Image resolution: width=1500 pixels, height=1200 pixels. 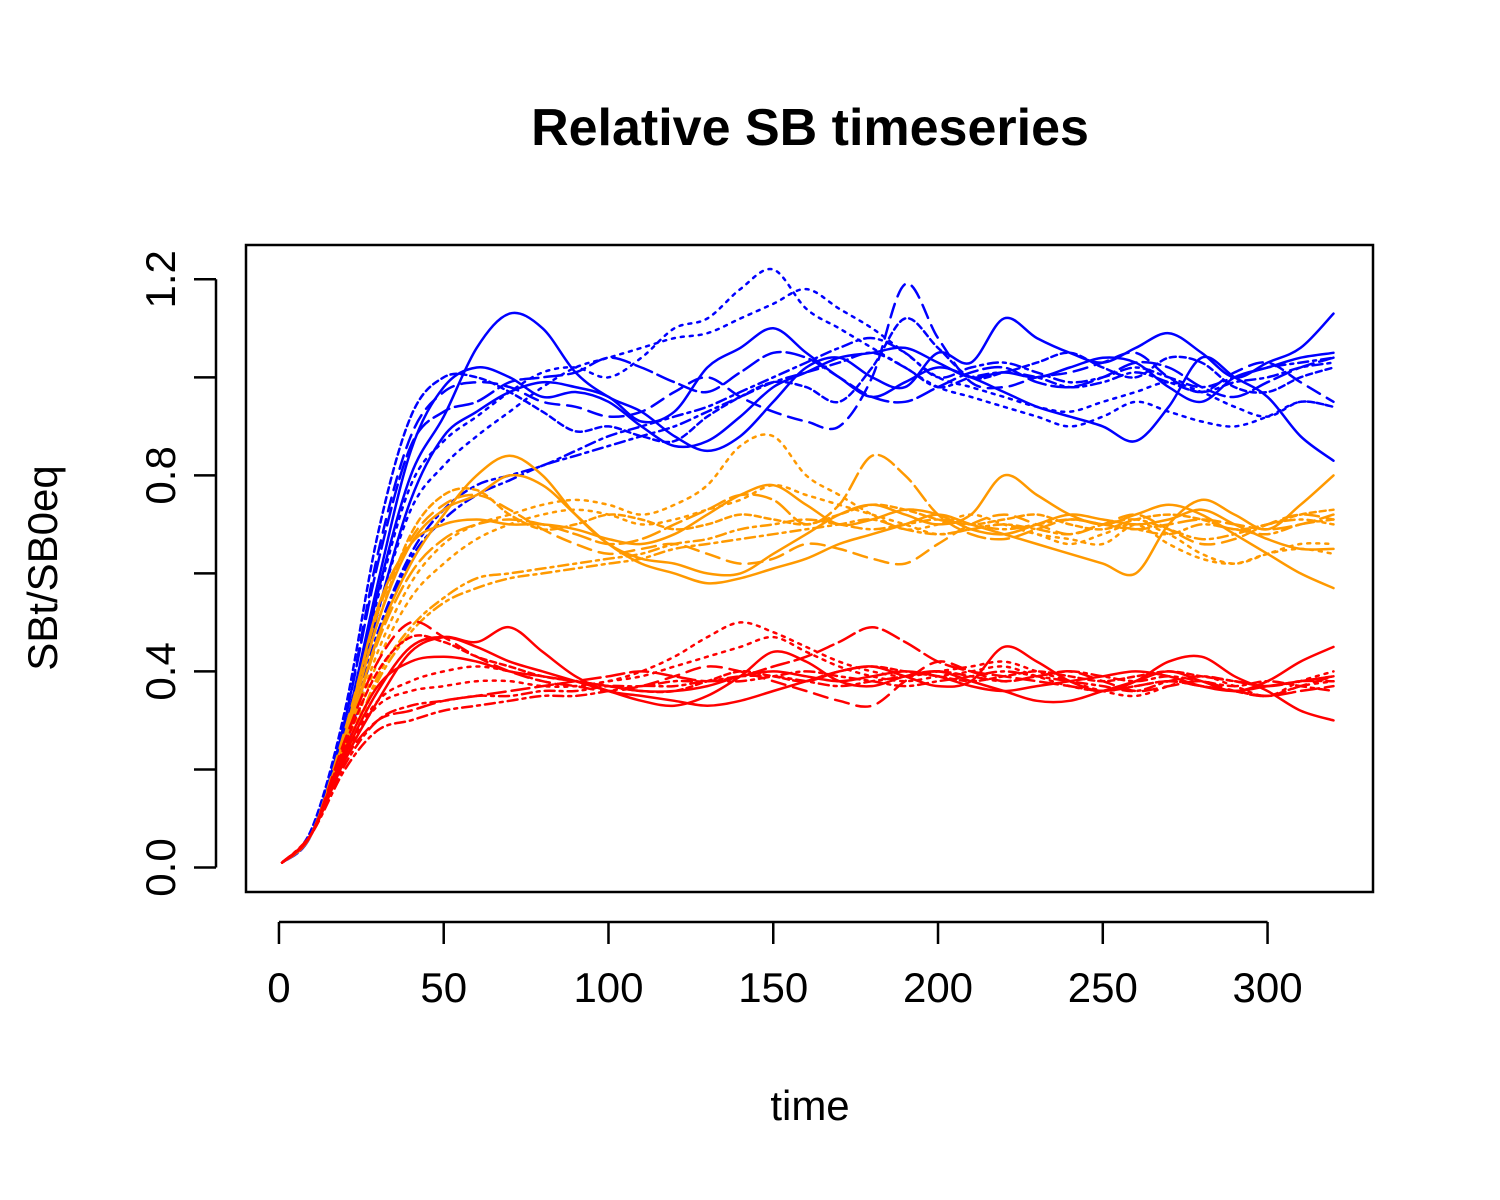 What do you see at coordinates (810, 128) in the screenshot?
I see `chart-title: Relative SB timeseries` at bounding box center [810, 128].